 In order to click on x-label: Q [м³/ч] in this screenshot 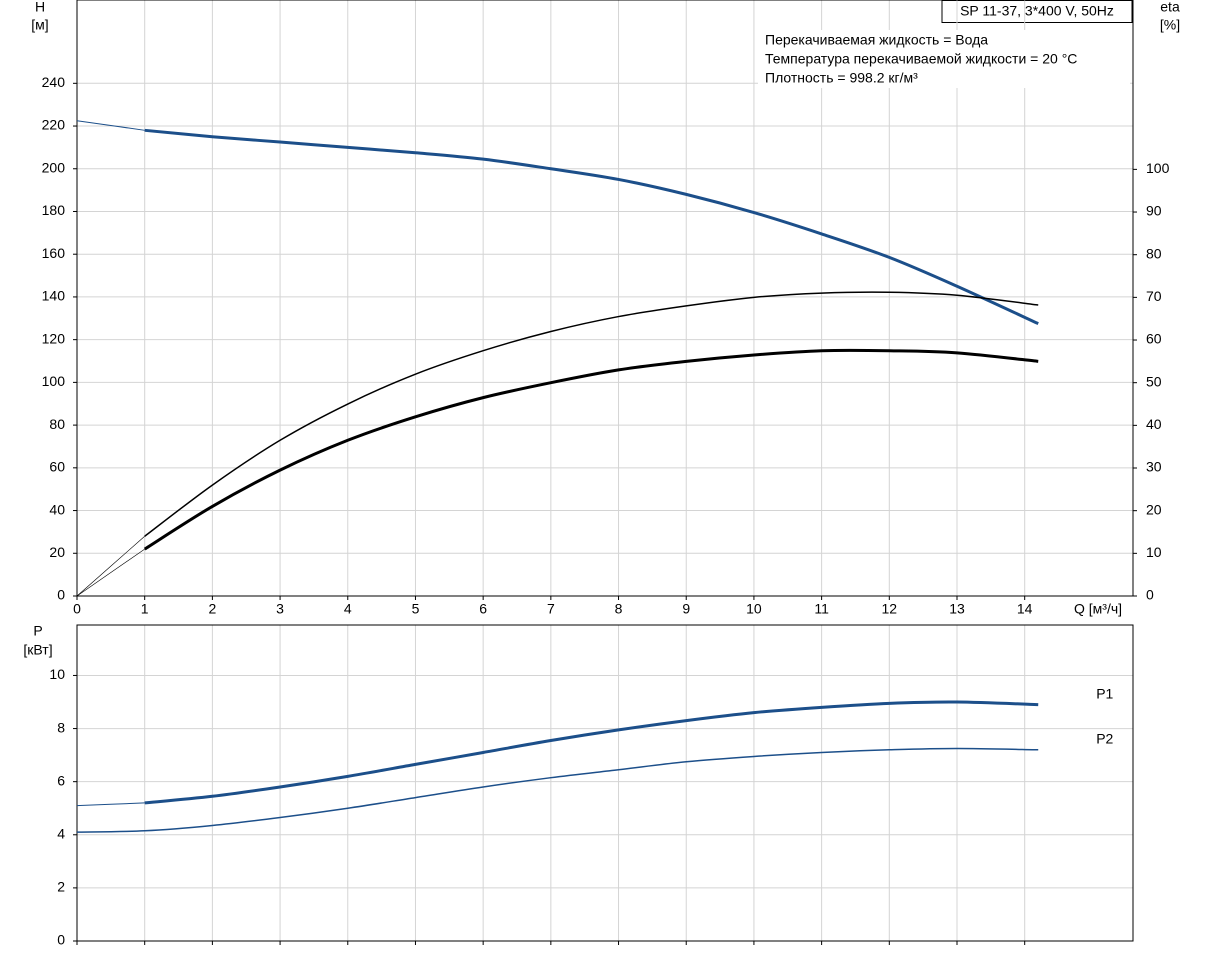, I will do `click(1098, 609)`.